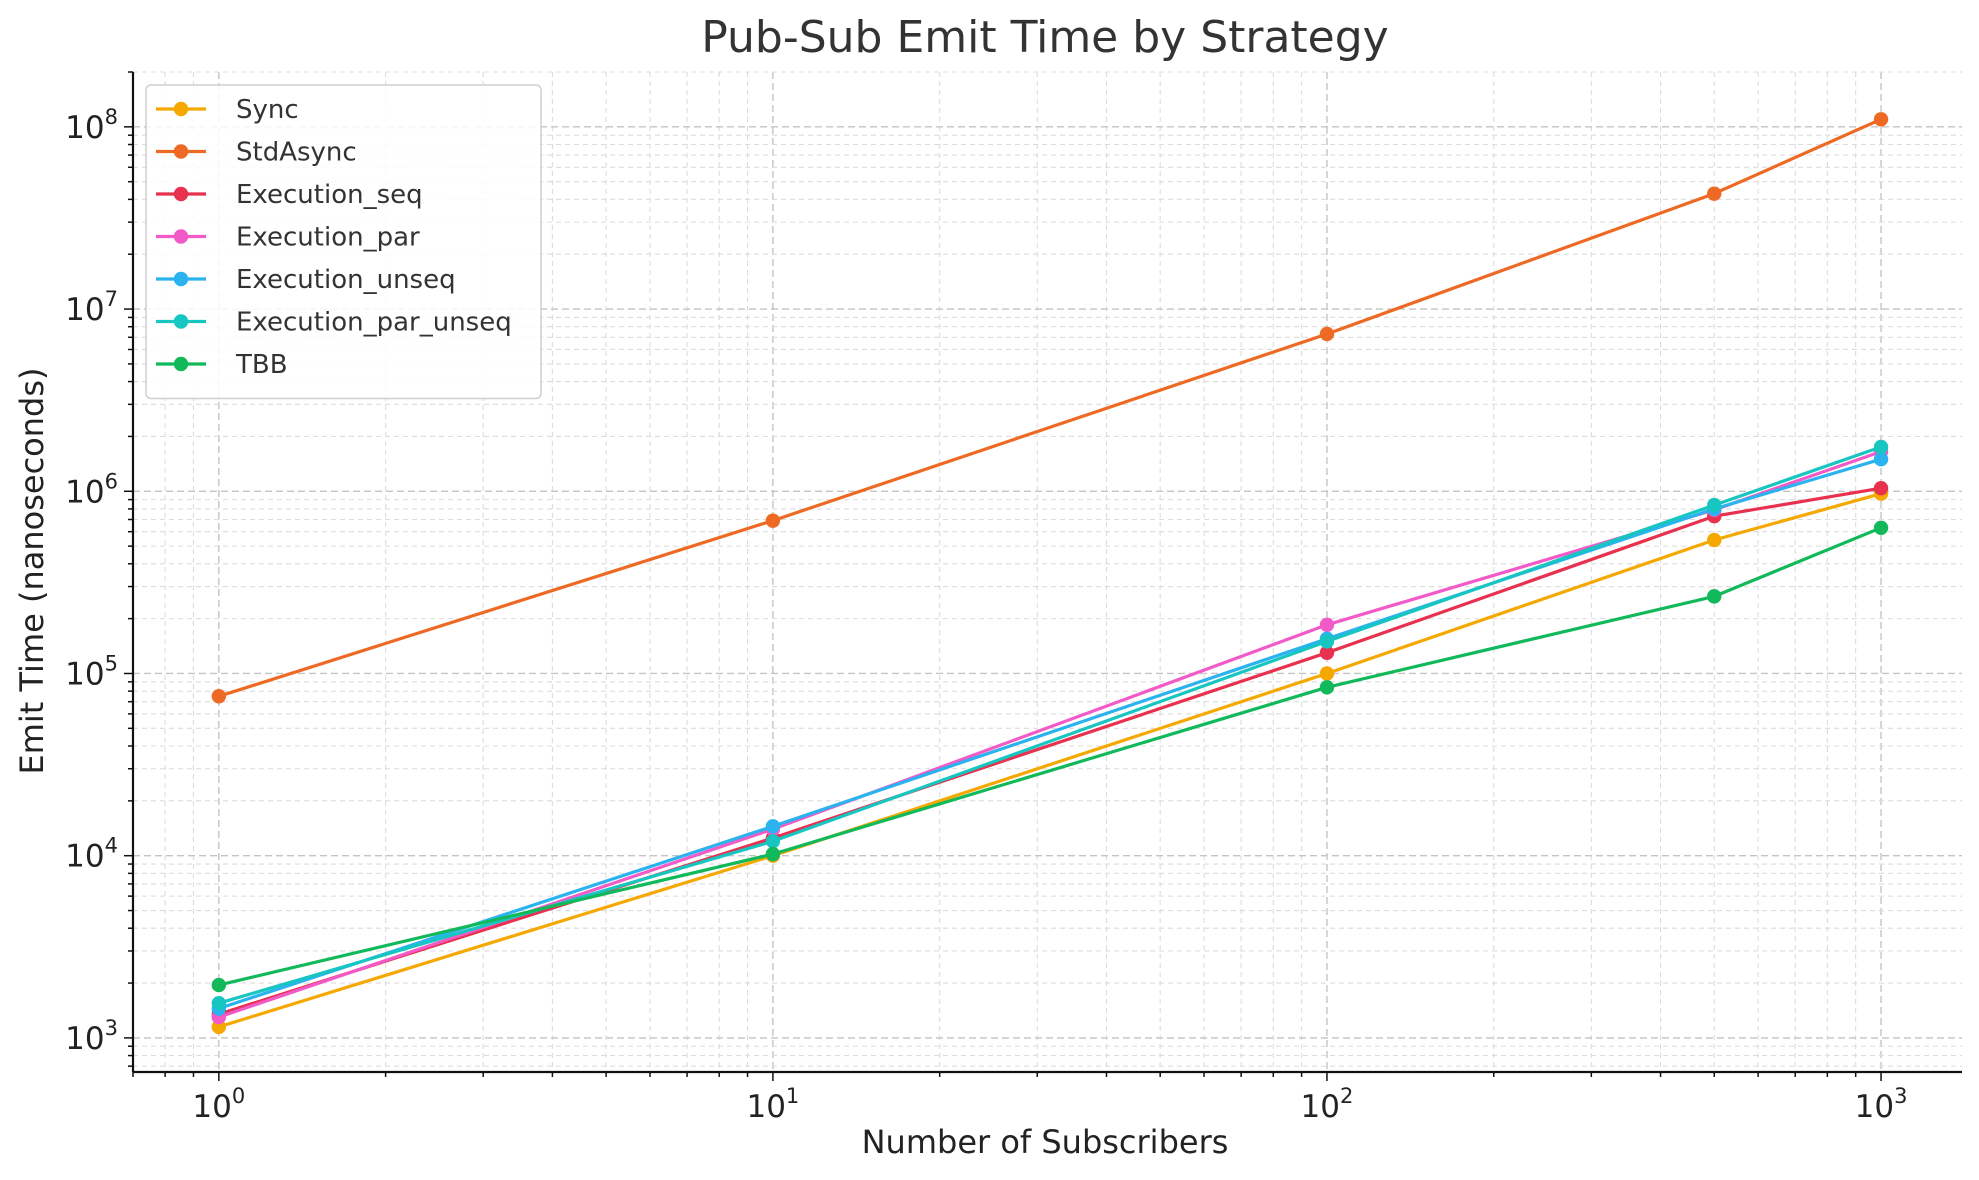 This screenshot has height=1180, width=1979. I want to click on y-tick-label: 10⁷, so click(91, 307).